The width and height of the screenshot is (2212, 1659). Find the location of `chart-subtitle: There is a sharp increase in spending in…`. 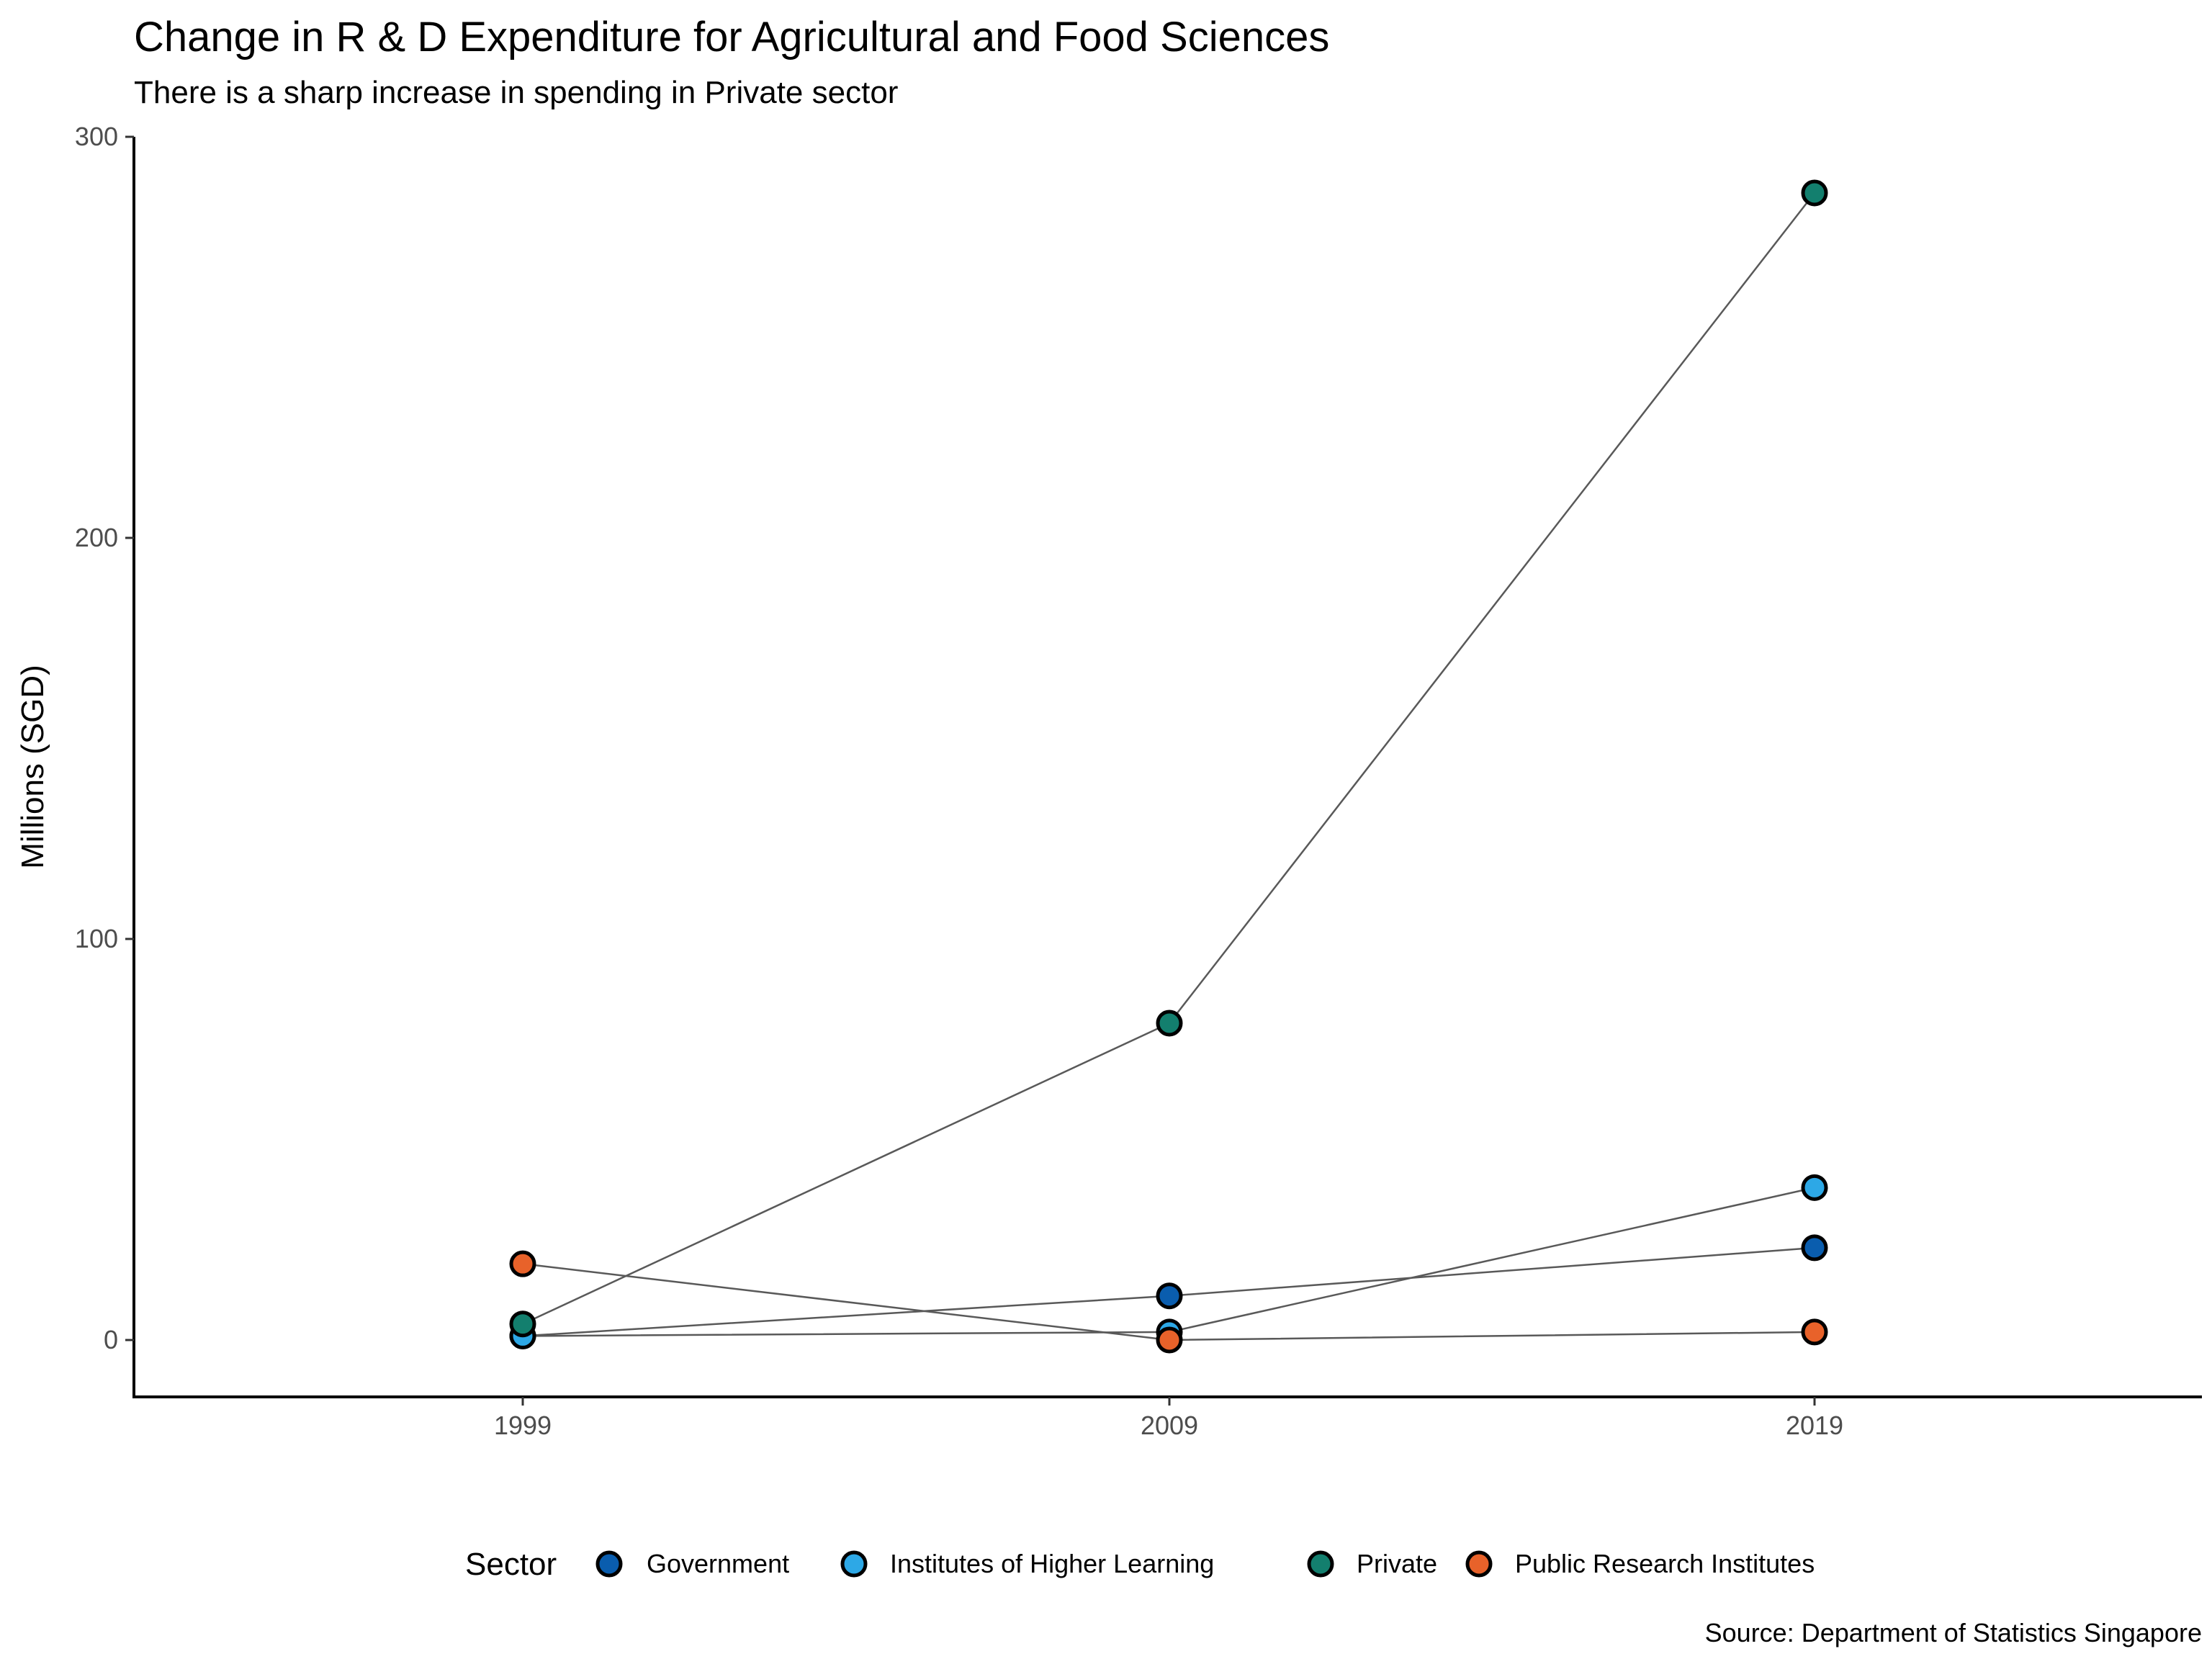

chart-subtitle: There is a sharp increase in spending in… is located at coordinates (516, 93).